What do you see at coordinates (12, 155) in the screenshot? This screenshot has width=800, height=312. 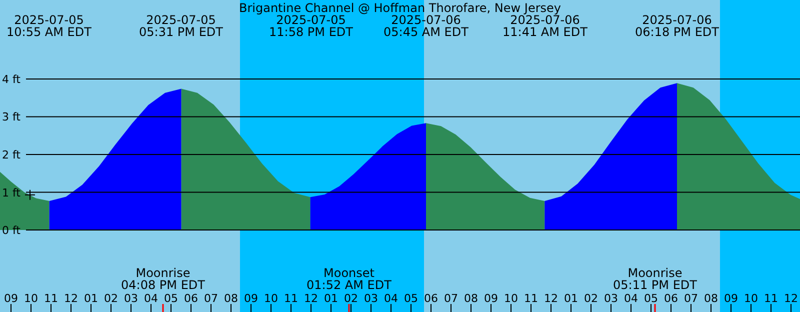 I see `y-tick-label: 2 ft` at bounding box center [12, 155].